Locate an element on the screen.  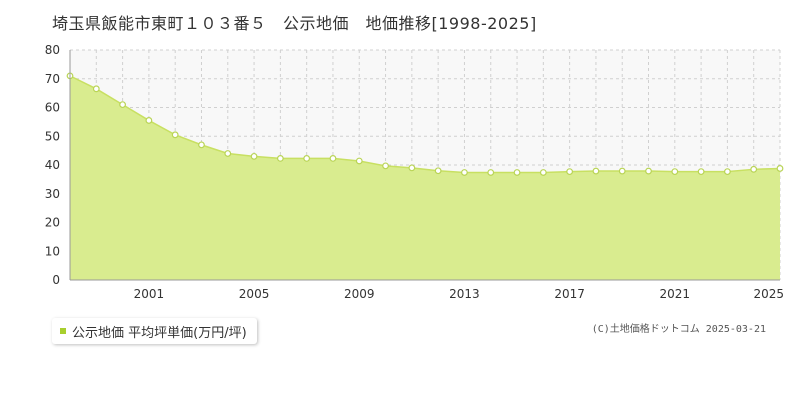
y-tick-label: 0 is located at coordinates (56, 280).